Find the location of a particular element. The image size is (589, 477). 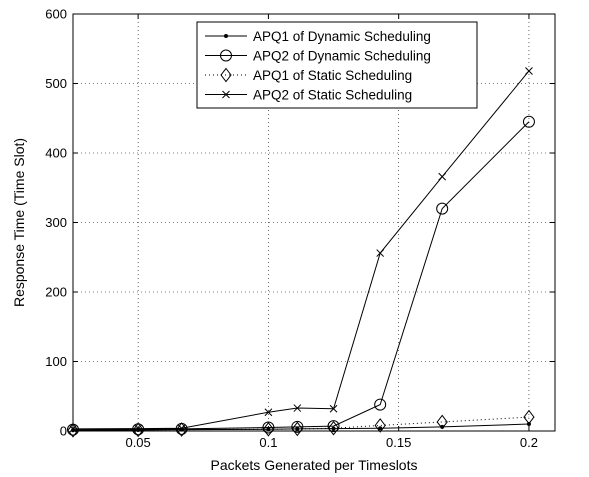

x-axis-label: Packets Generated per Timeslots is located at coordinates (314, 465).